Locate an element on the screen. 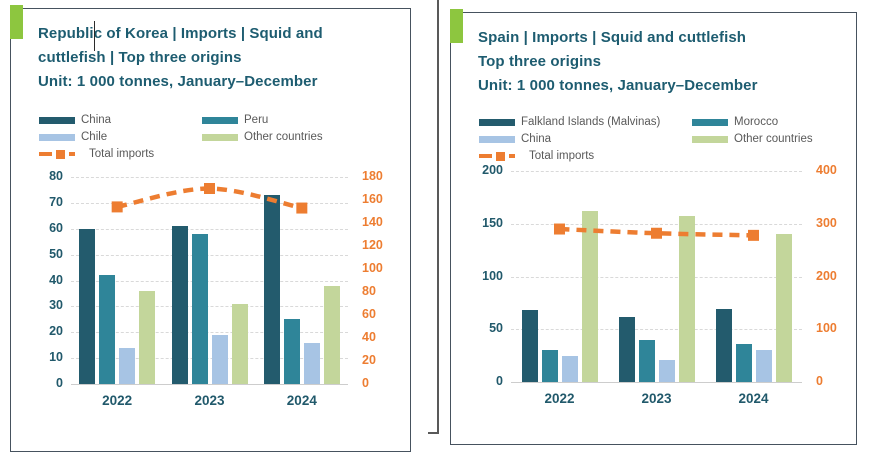  bar-morocco-2023 is located at coordinates (646, 360).